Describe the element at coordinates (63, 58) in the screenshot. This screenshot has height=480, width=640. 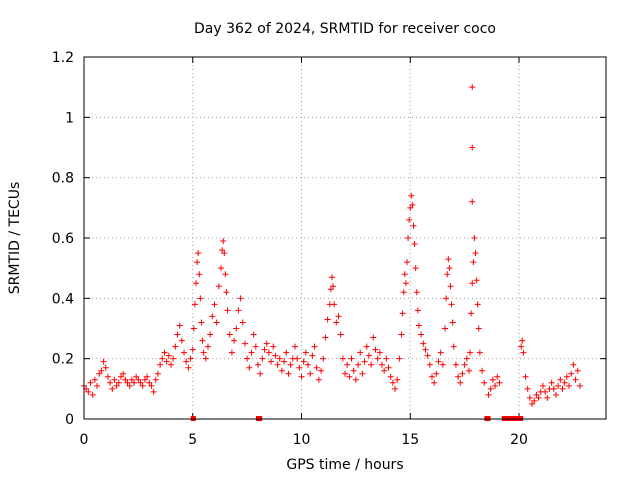
I see `y-tick-label: 1.2` at that location.